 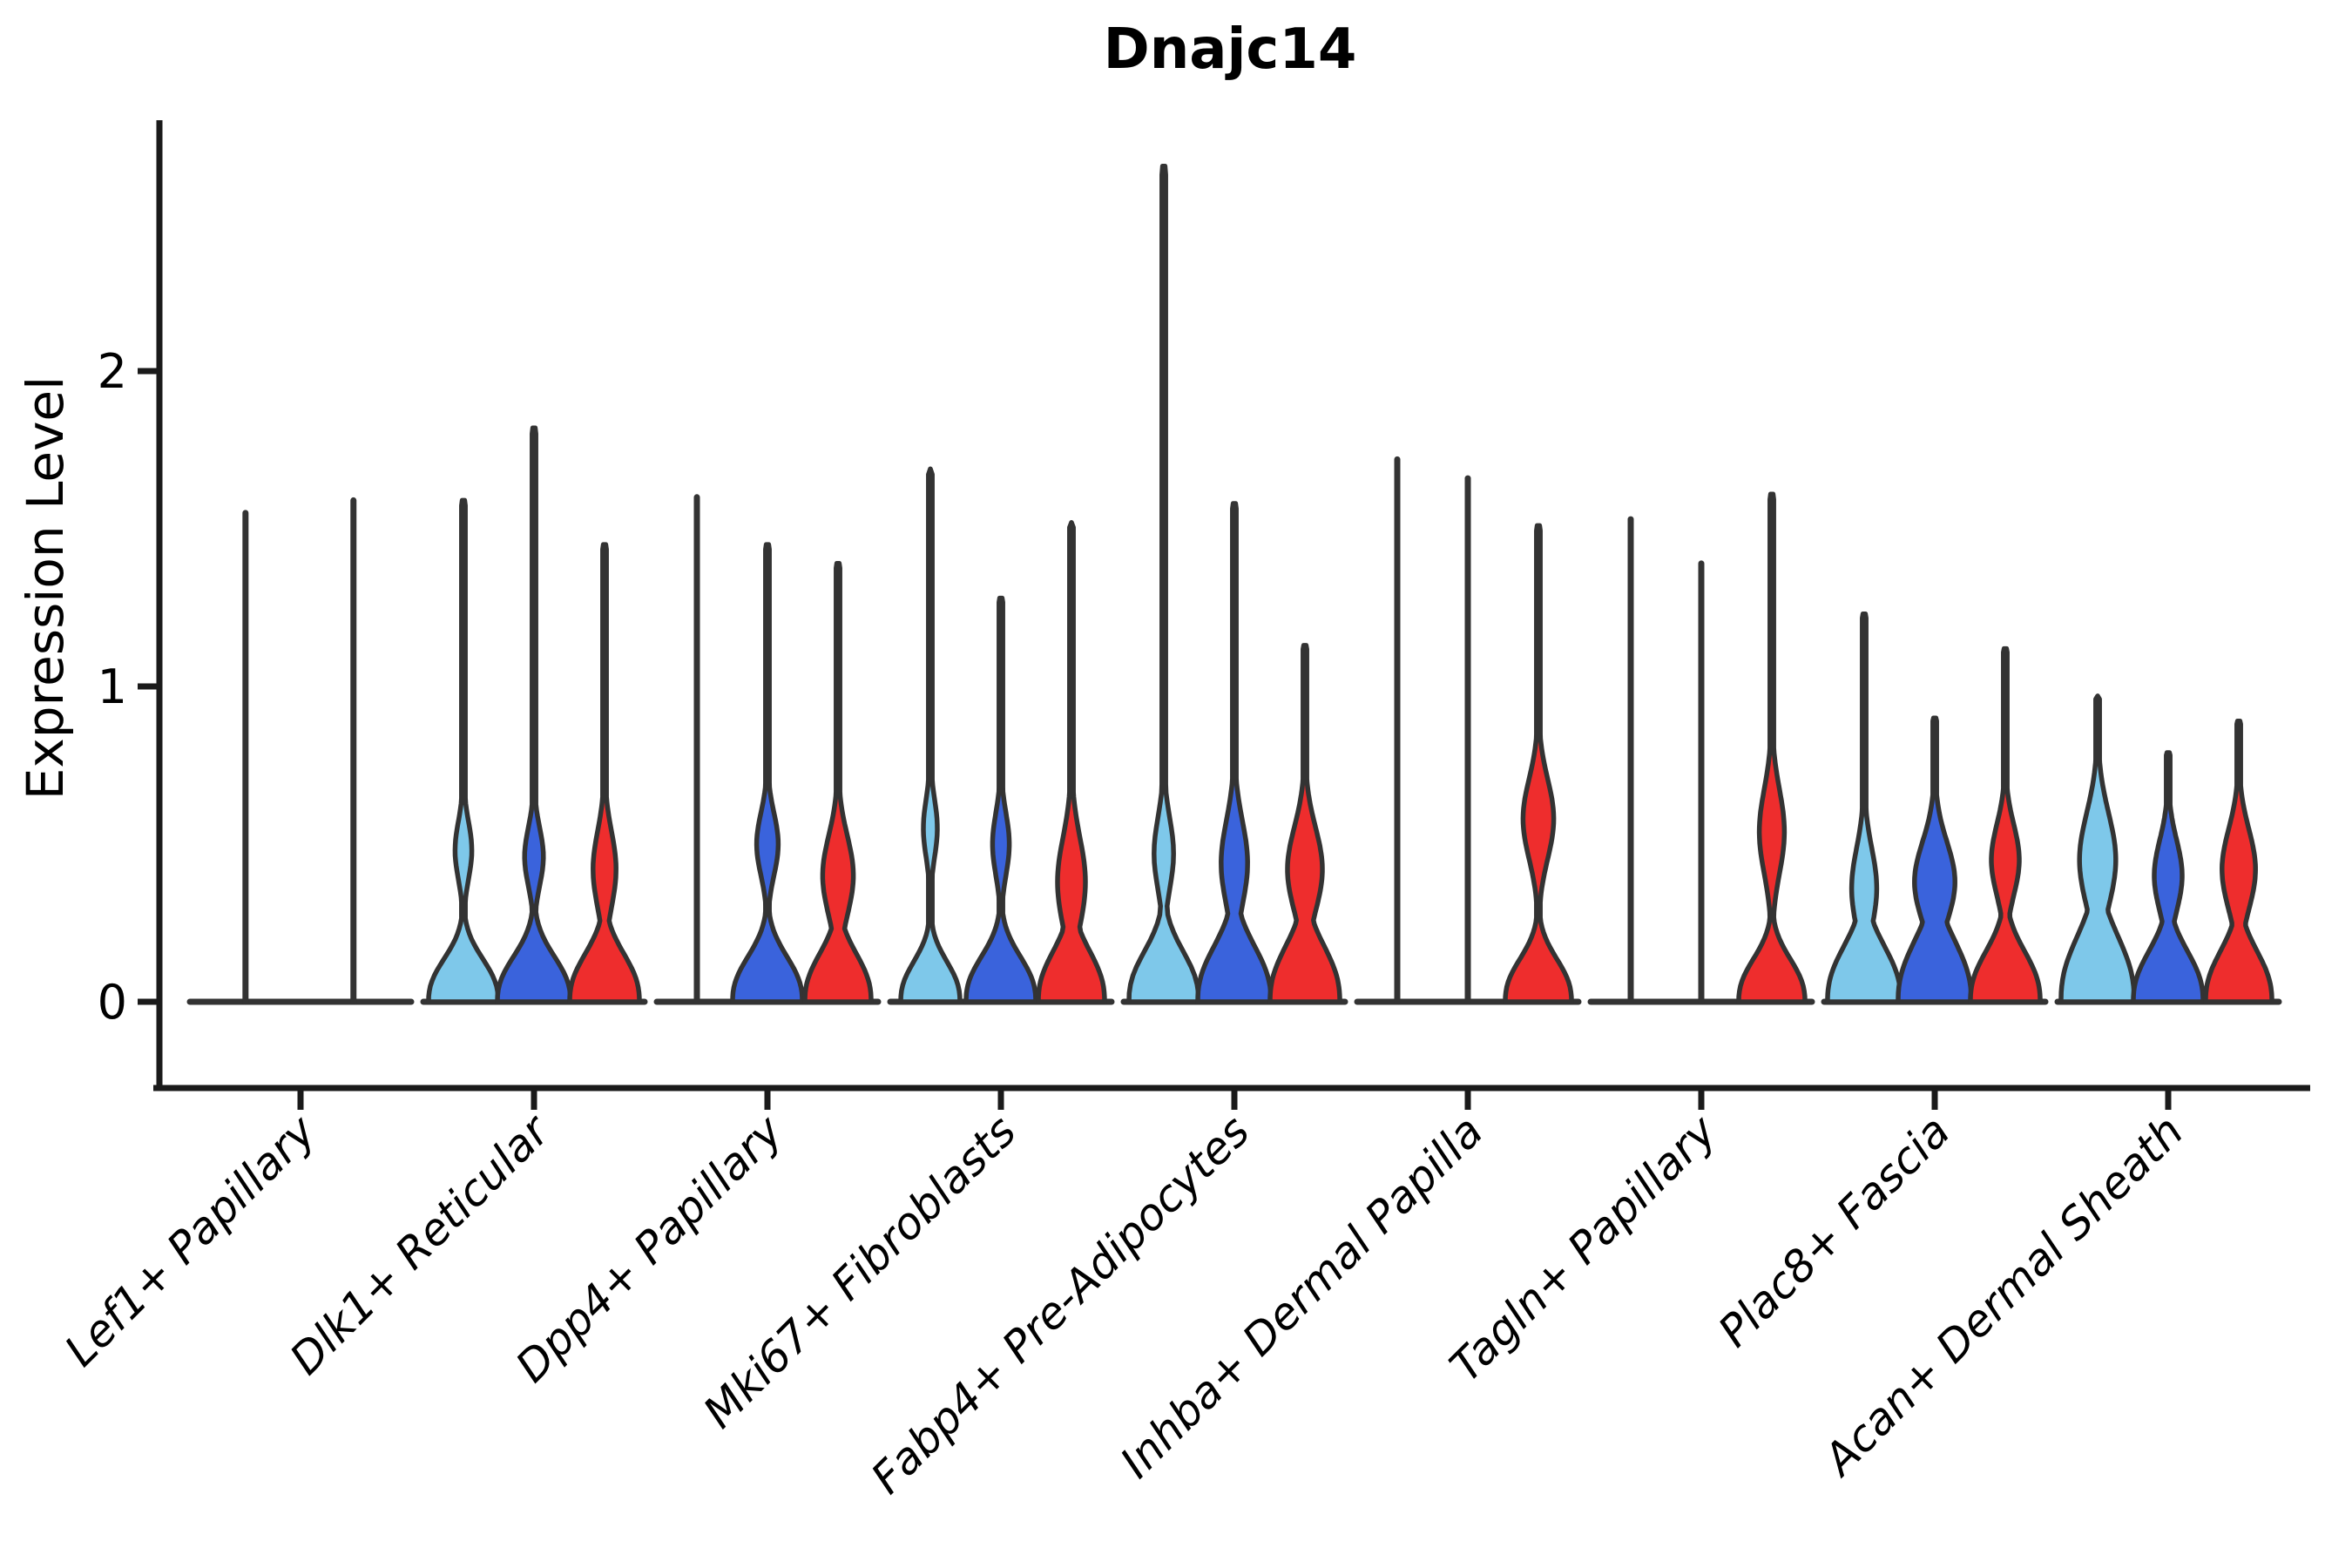 What do you see at coordinates (1864, 807) in the screenshot?
I see `violin-8-light_blue` at bounding box center [1864, 807].